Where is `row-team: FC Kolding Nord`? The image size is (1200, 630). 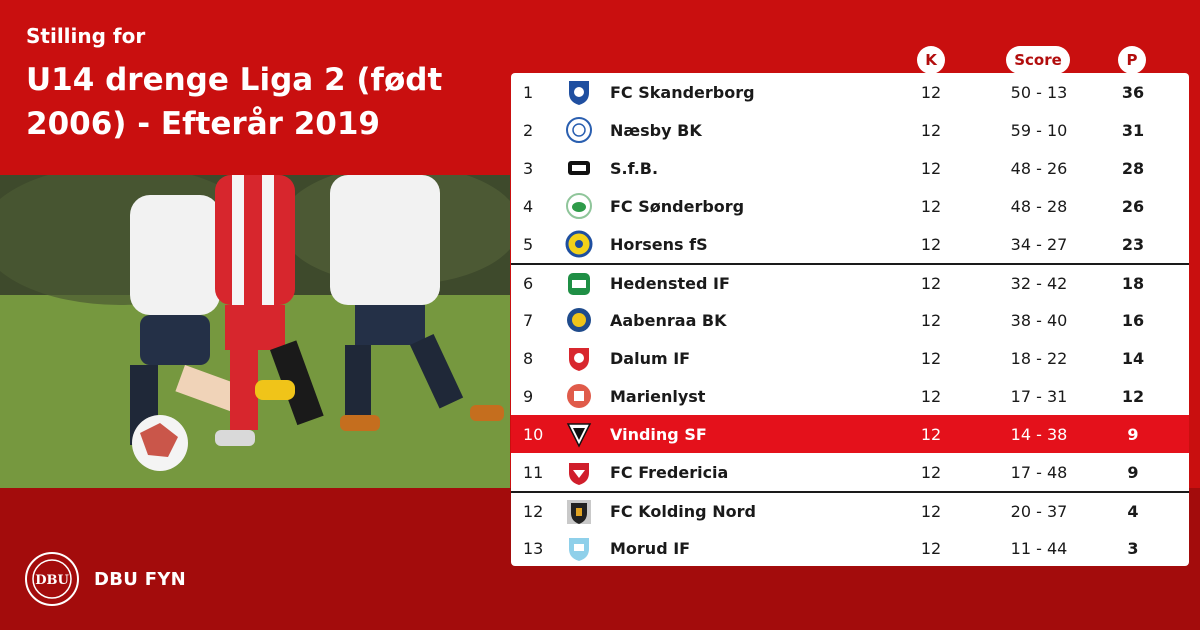
row-team: FC Kolding Nord is located at coordinates (683, 511).